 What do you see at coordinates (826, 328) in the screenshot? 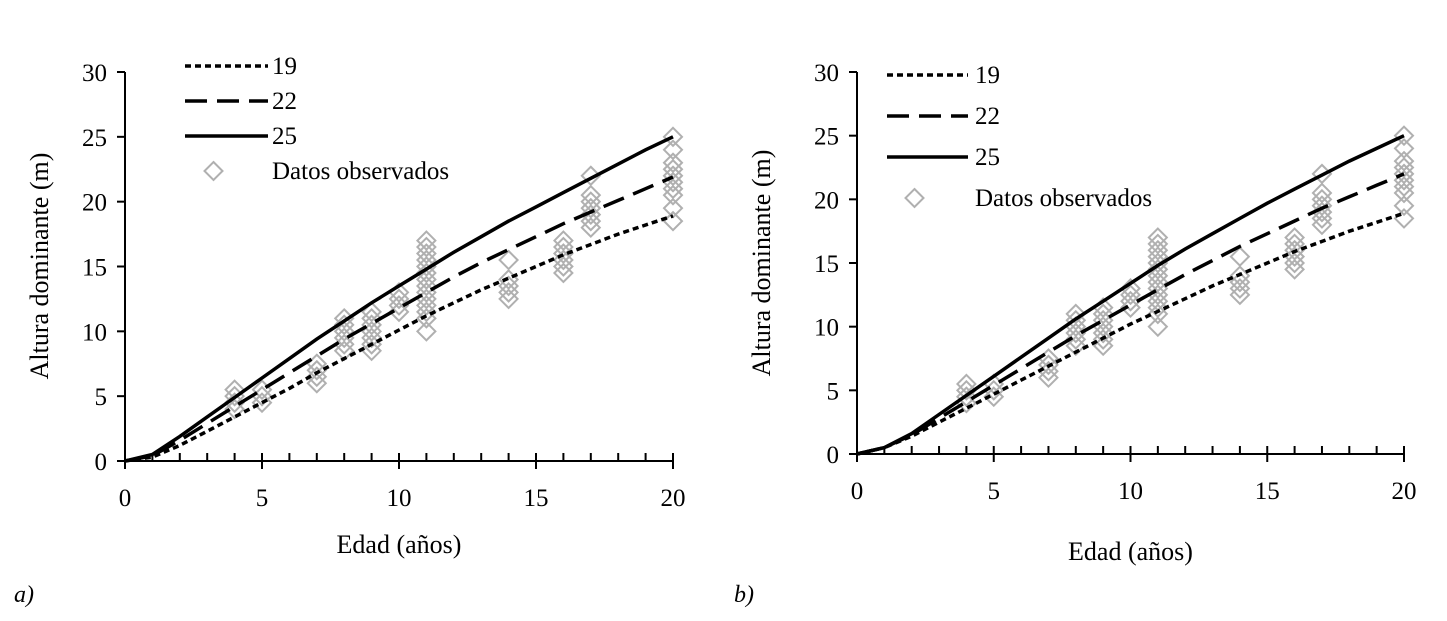
I see `y-tick-label: 10` at bounding box center [826, 328].